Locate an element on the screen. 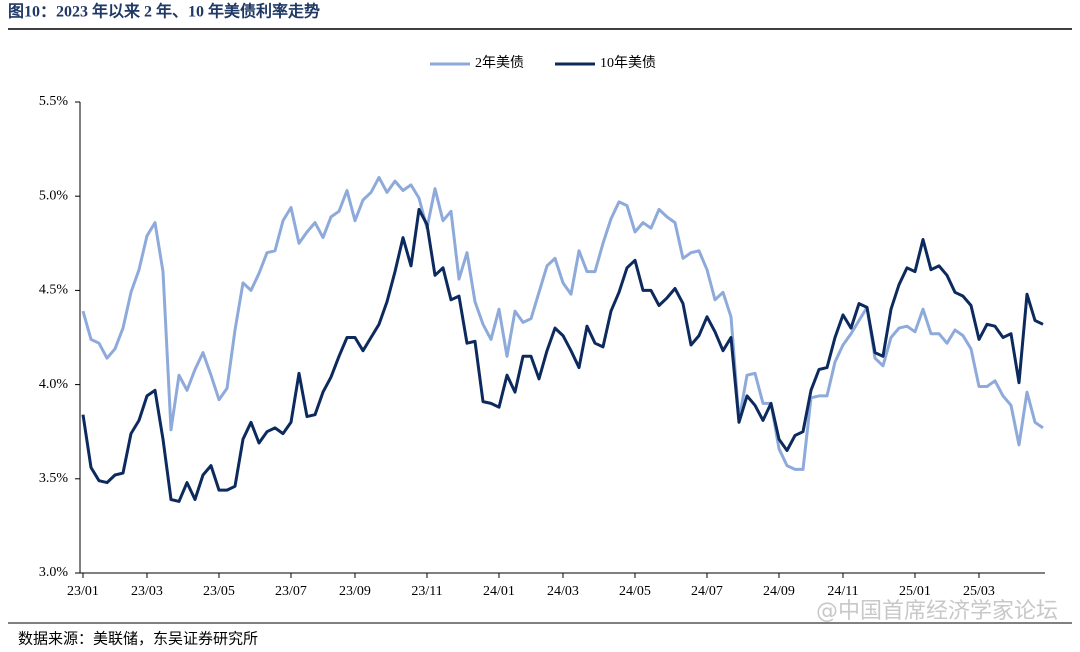  chart-title: 图10：2023 年以来 2 年、10 年美债利率走势 is located at coordinates (164, 11).